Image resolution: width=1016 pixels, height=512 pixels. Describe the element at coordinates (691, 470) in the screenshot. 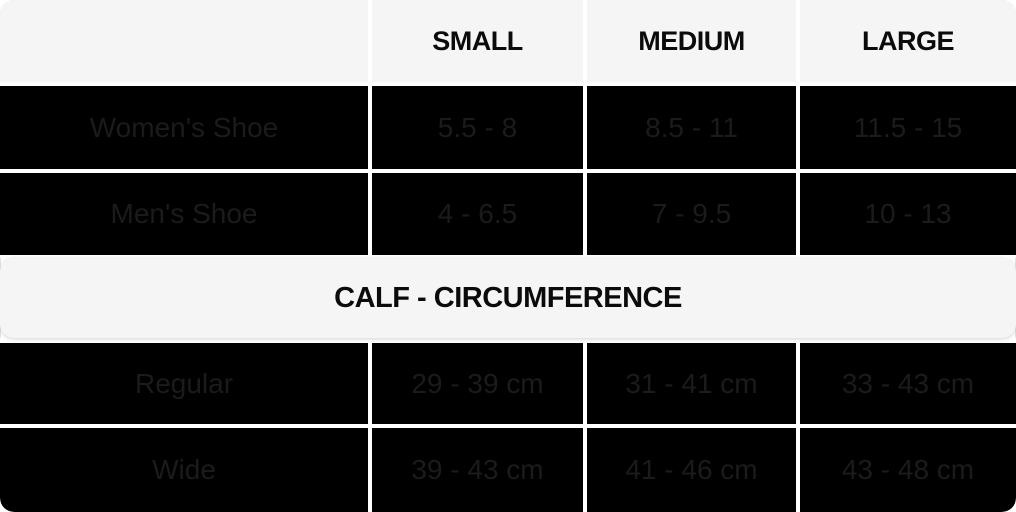

I see `cell-medium: 41 - 46 cm` at that location.